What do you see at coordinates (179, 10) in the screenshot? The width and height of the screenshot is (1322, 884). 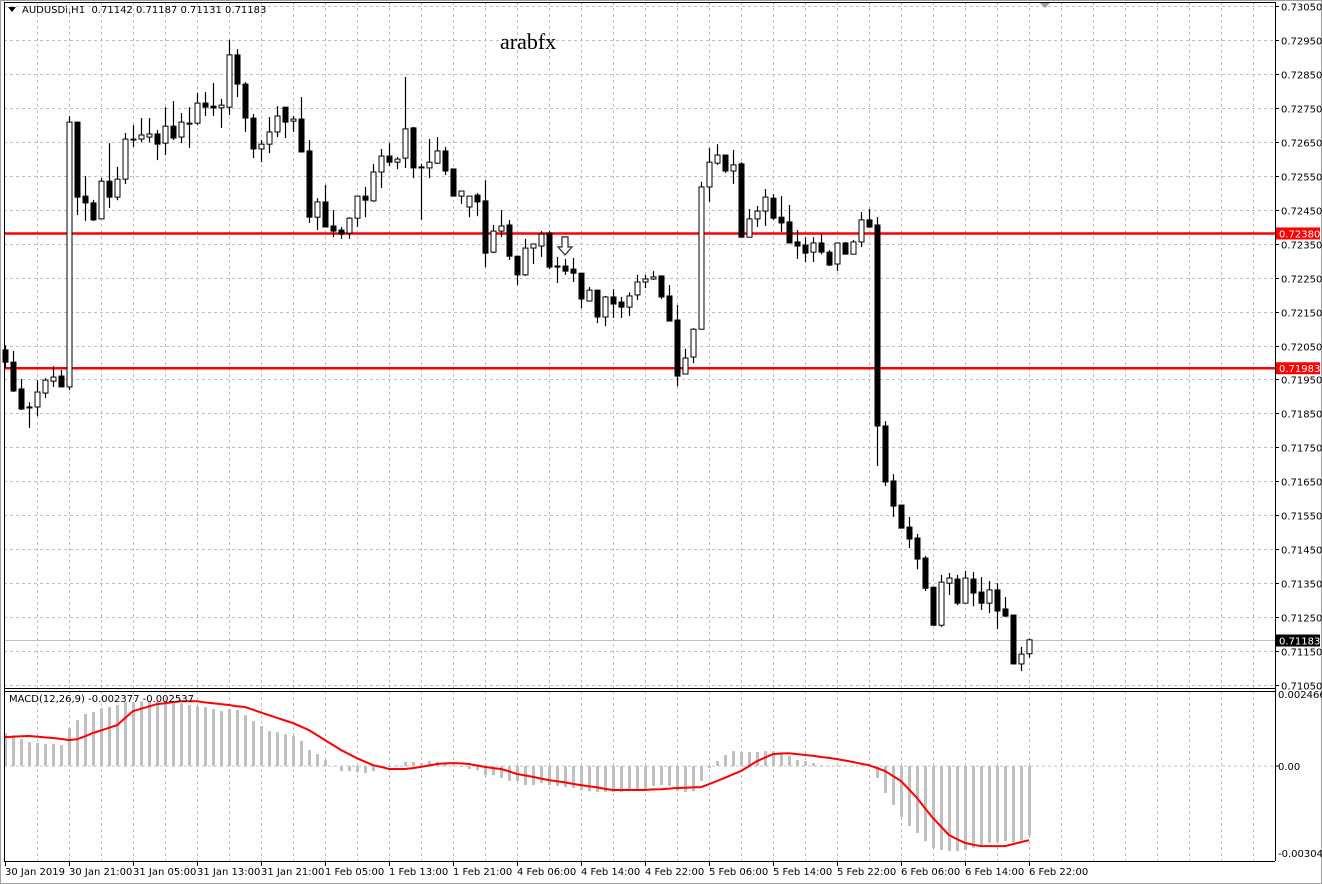 I see `ohlc-readout: 0.71142 0.71187 0.71131 0.71183` at bounding box center [179, 10].